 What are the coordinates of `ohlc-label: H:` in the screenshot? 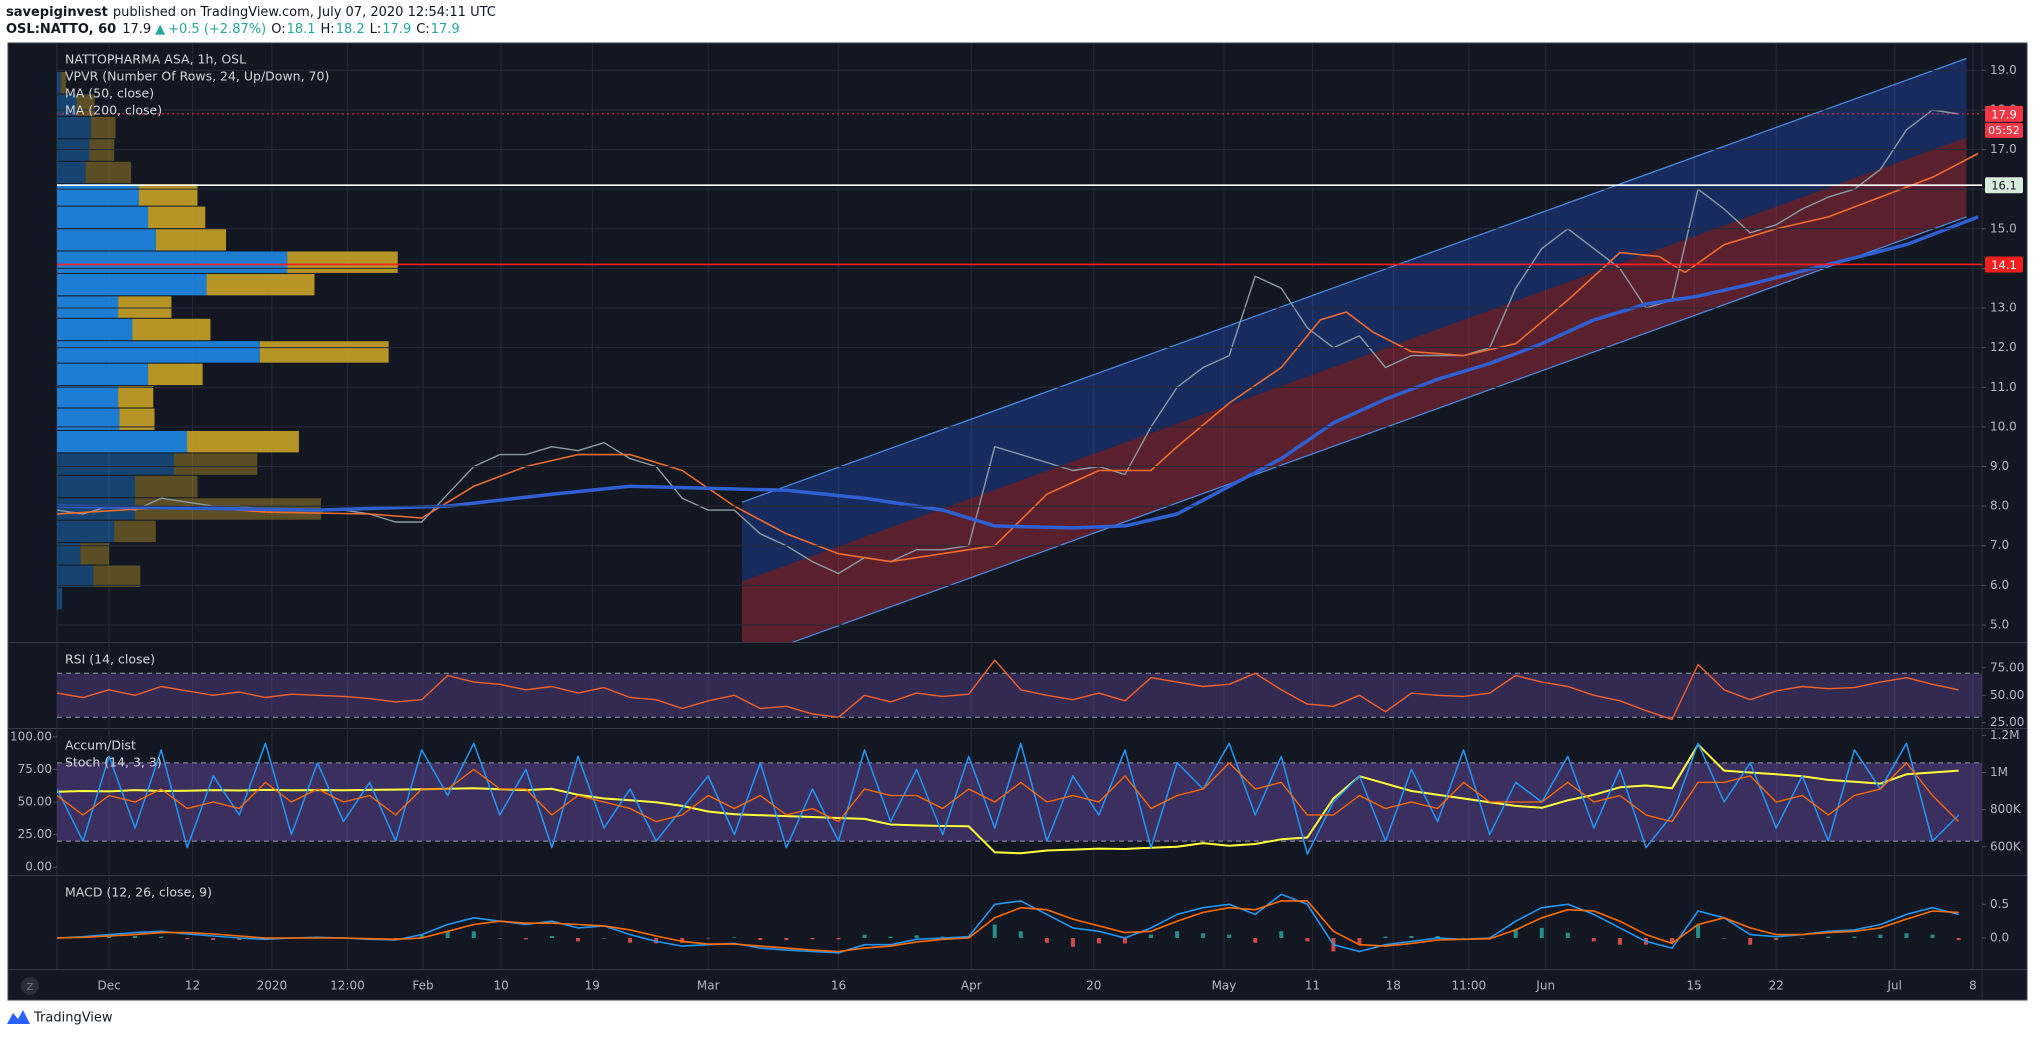 It's located at (328, 29).